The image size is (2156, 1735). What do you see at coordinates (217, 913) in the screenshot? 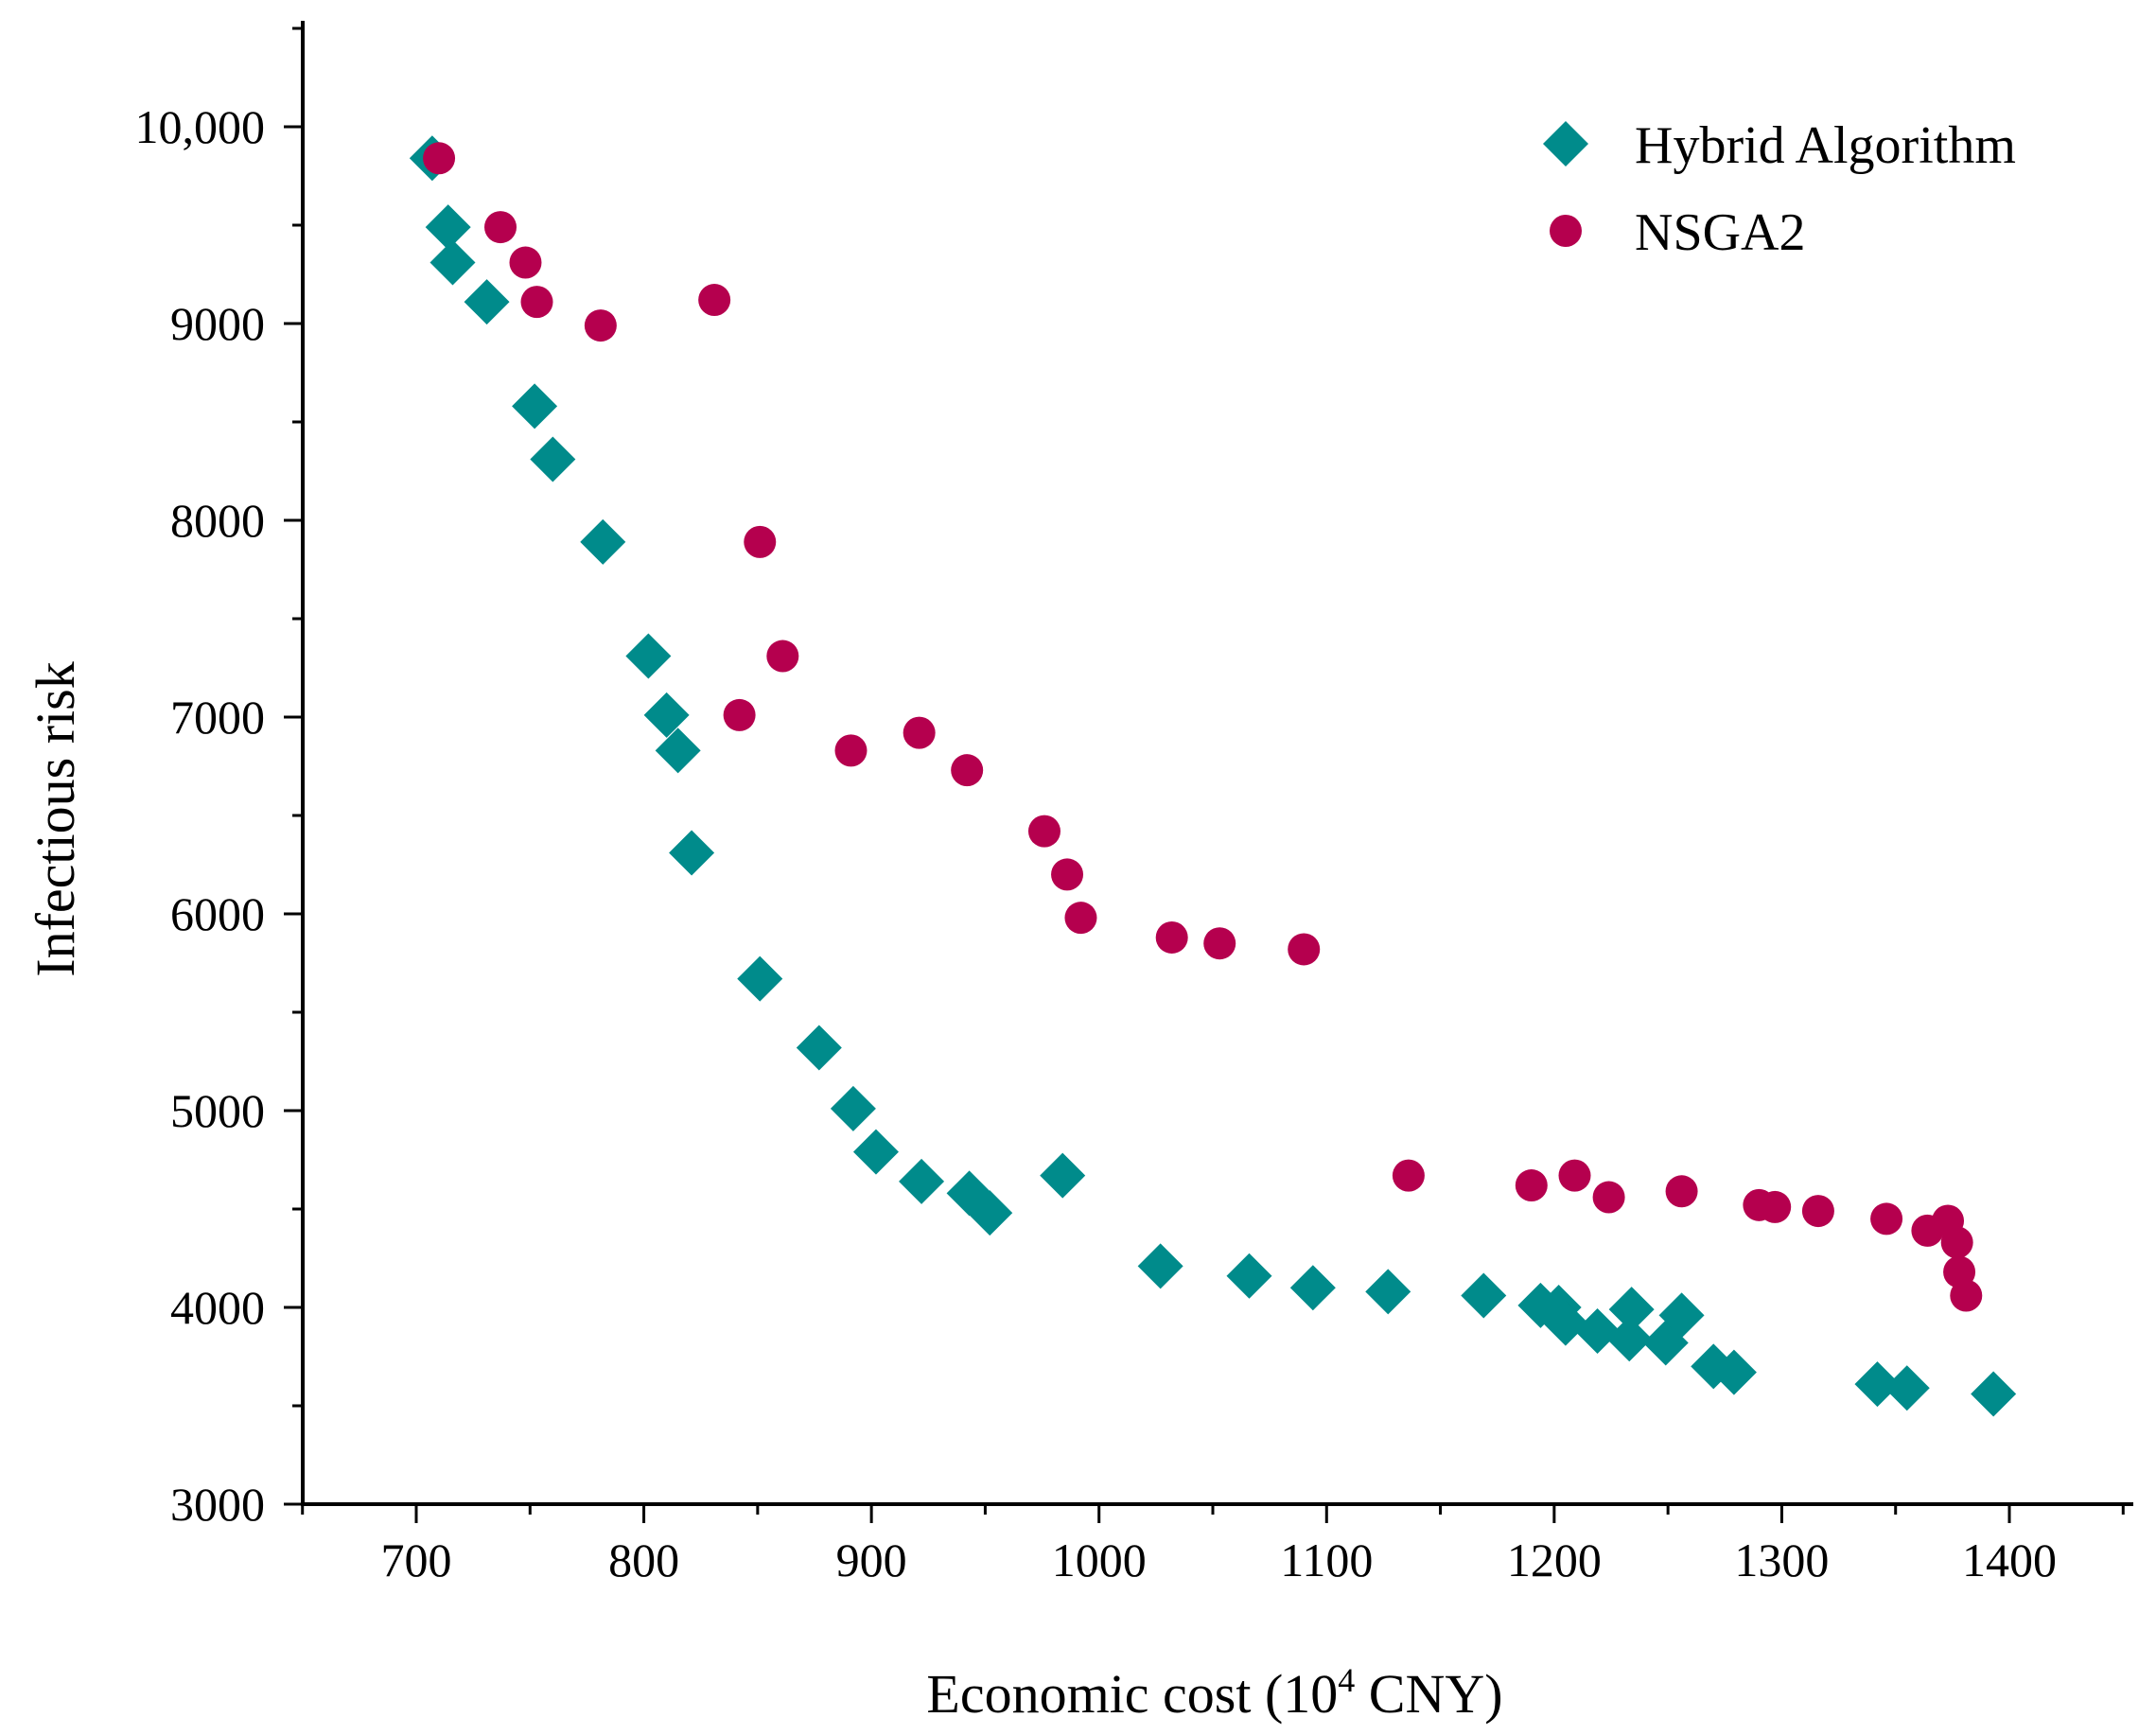
I see `y-tick-label: 6000` at bounding box center [217, 913].